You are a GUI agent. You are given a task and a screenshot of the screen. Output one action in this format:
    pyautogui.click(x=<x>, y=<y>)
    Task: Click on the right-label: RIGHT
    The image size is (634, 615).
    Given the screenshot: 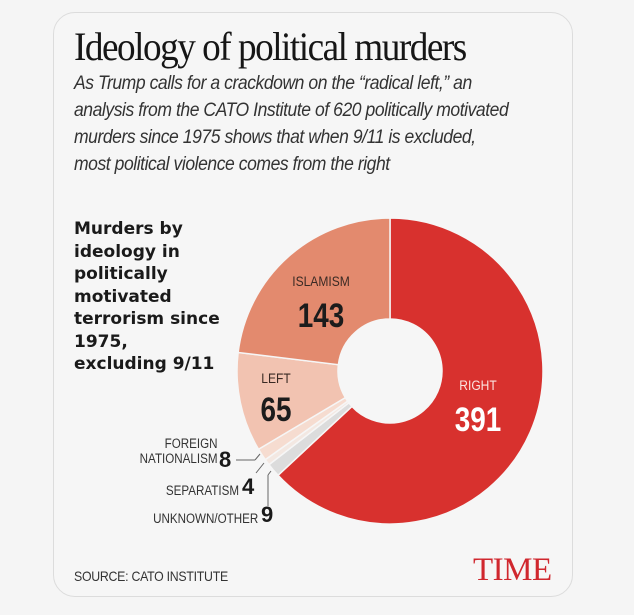 What is the action you would take?
    pyautogui.click(x=477, y=385)
    